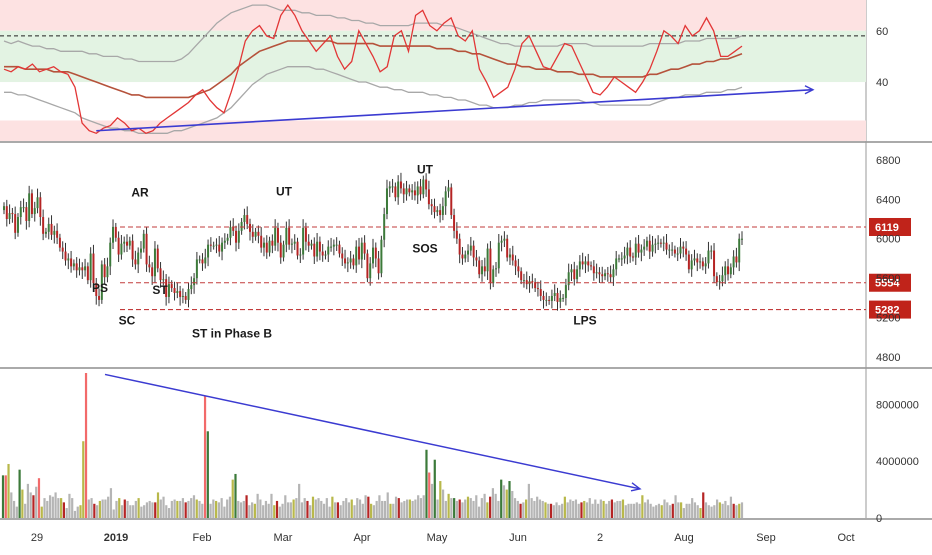 The width and height of the screenshot is (932, 555). What do you see at coordinates (160, 290) in the screenshot?
I see `wyckoff-annotation: ST` at bounding box center [160, 290].